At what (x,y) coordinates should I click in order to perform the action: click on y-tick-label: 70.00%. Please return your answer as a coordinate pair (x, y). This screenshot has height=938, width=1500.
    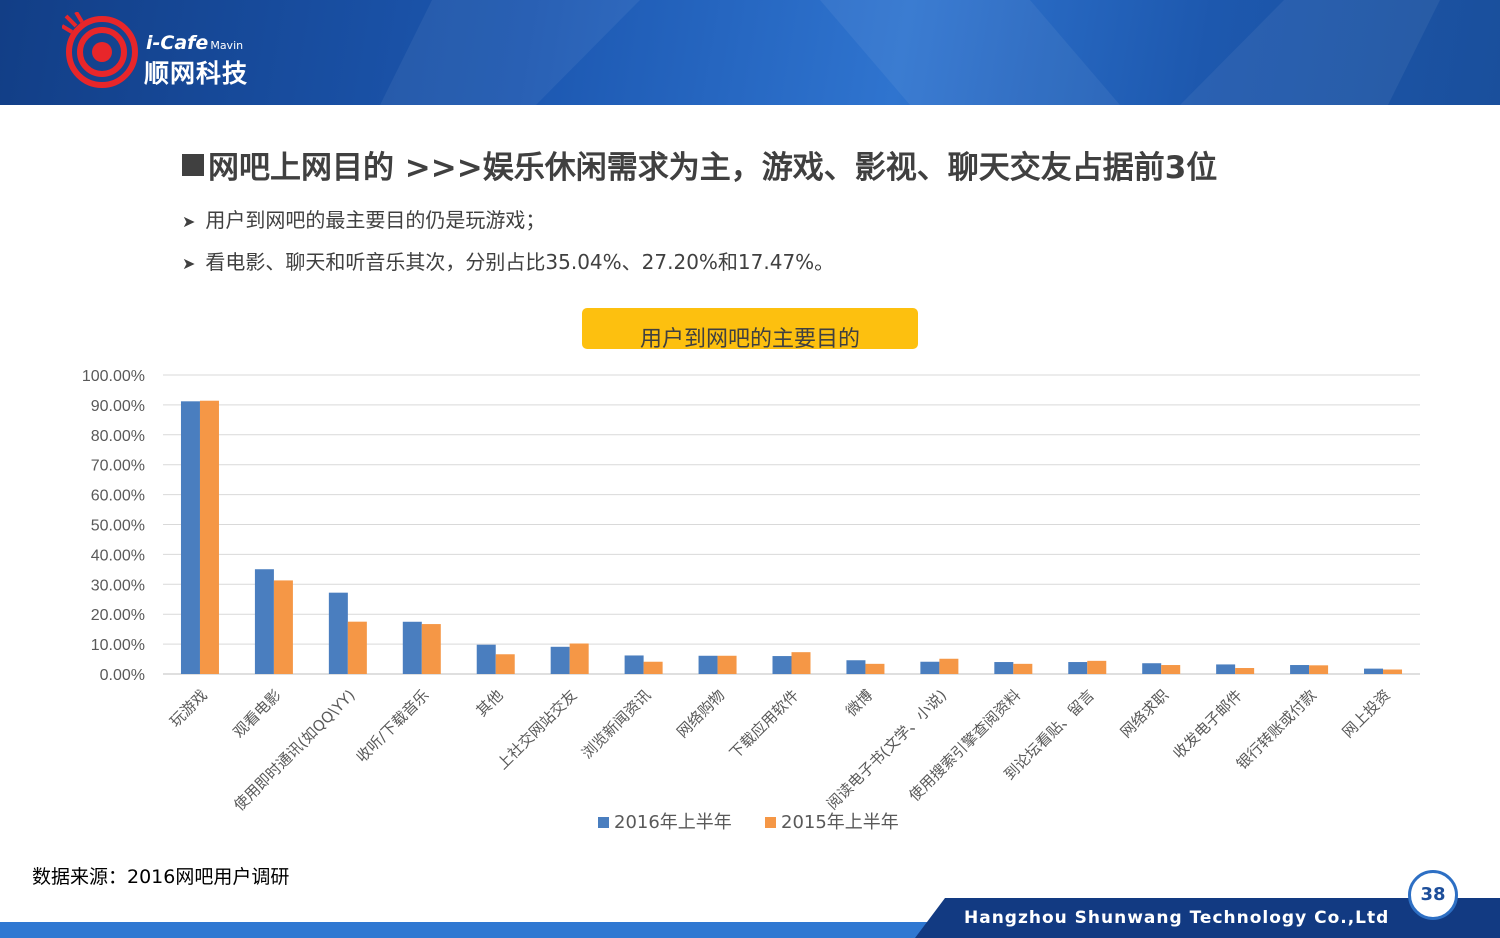
    Looking at the image, I should click on (118, 466).